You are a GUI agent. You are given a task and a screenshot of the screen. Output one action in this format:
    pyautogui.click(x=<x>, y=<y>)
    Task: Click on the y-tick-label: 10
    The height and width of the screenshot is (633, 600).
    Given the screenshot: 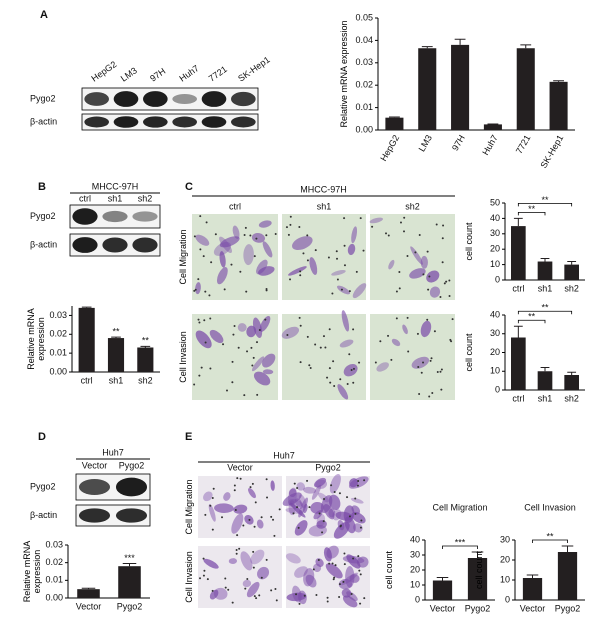 What is the action you would take?
    pyautogui.click(x=415, y=584)
    